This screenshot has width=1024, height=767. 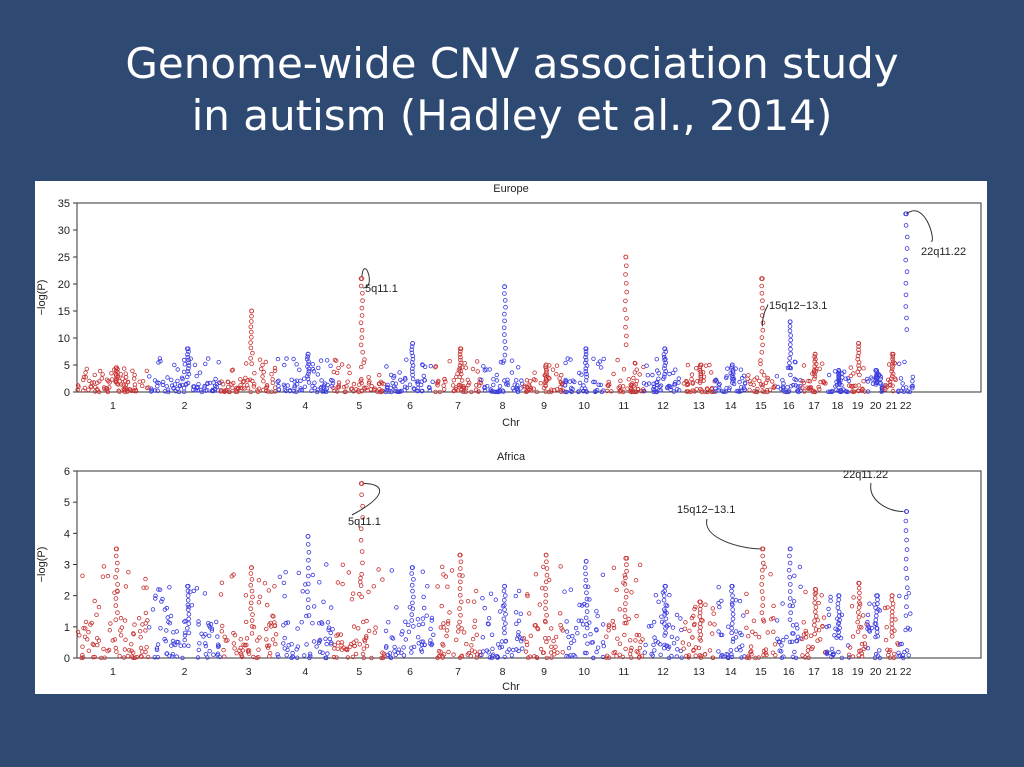 I want to click on y-tick-label: 3, so click(x=67, y=566).